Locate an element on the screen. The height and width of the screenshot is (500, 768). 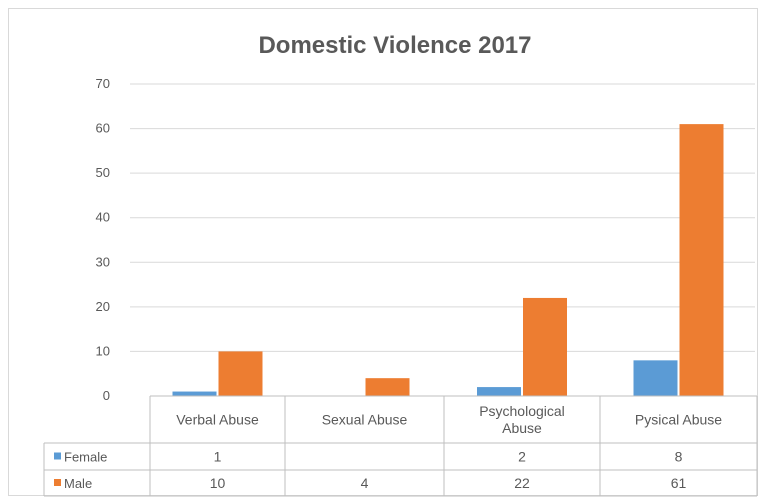
category-label: Verbal Abuse is located at coordinates (217, 420).